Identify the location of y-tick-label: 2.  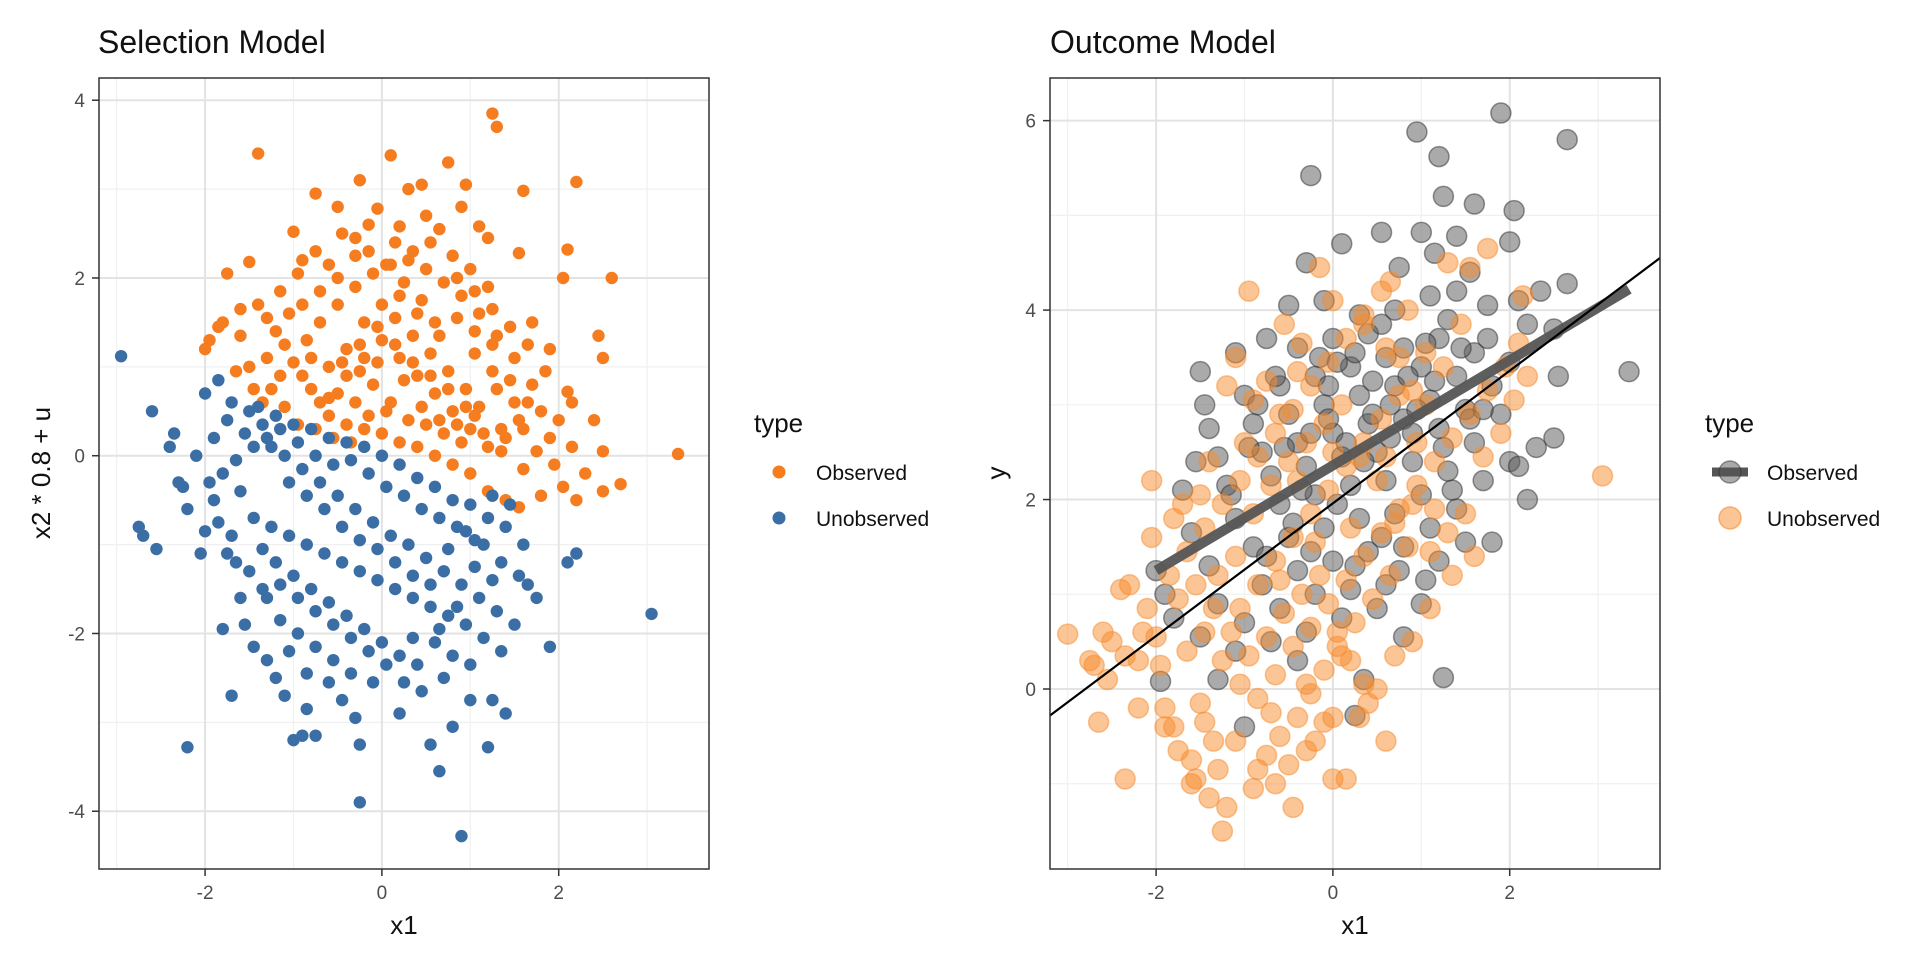
(1030, 501).